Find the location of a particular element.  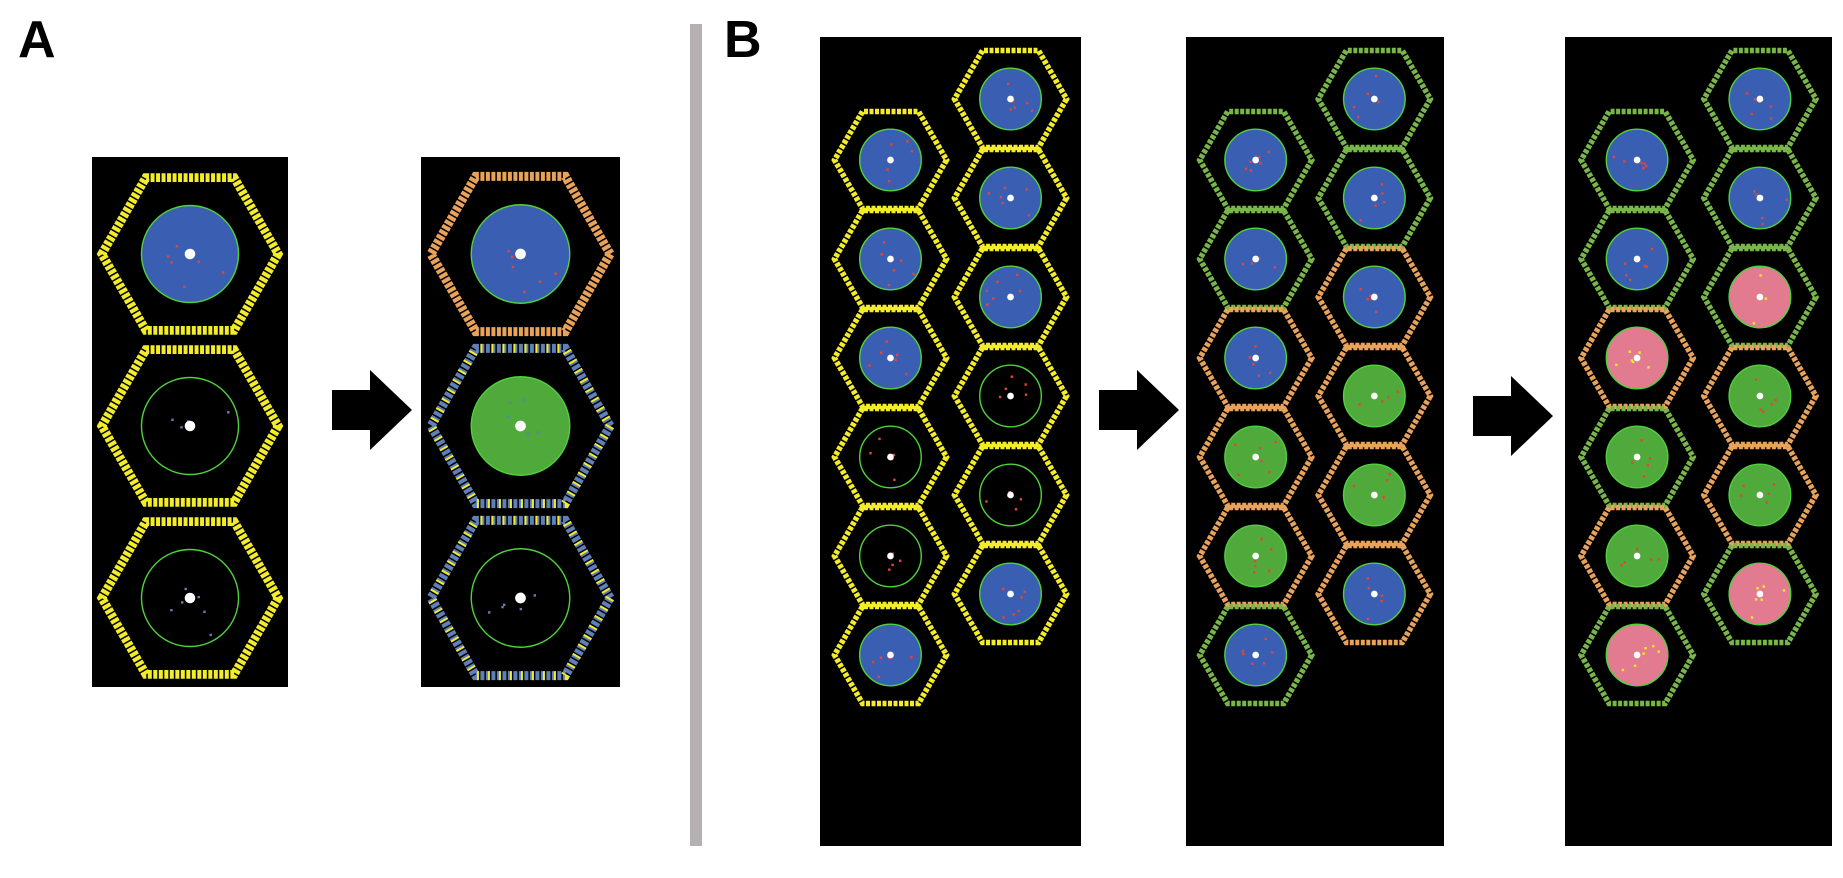

hex-border-accent is located at coordinates (520, 426).